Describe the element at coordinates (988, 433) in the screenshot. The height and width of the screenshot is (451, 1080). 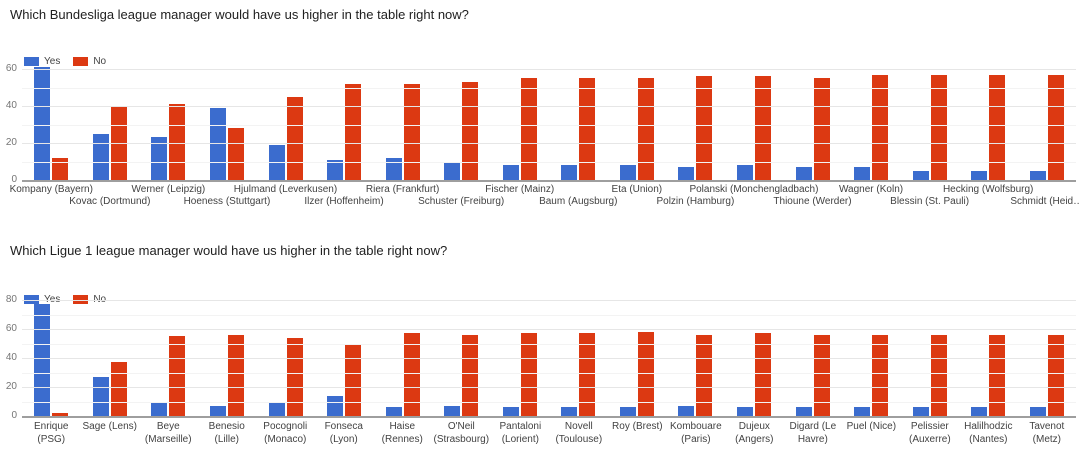
I see `category-label: Halilhodzic (Nantes)` at that location.